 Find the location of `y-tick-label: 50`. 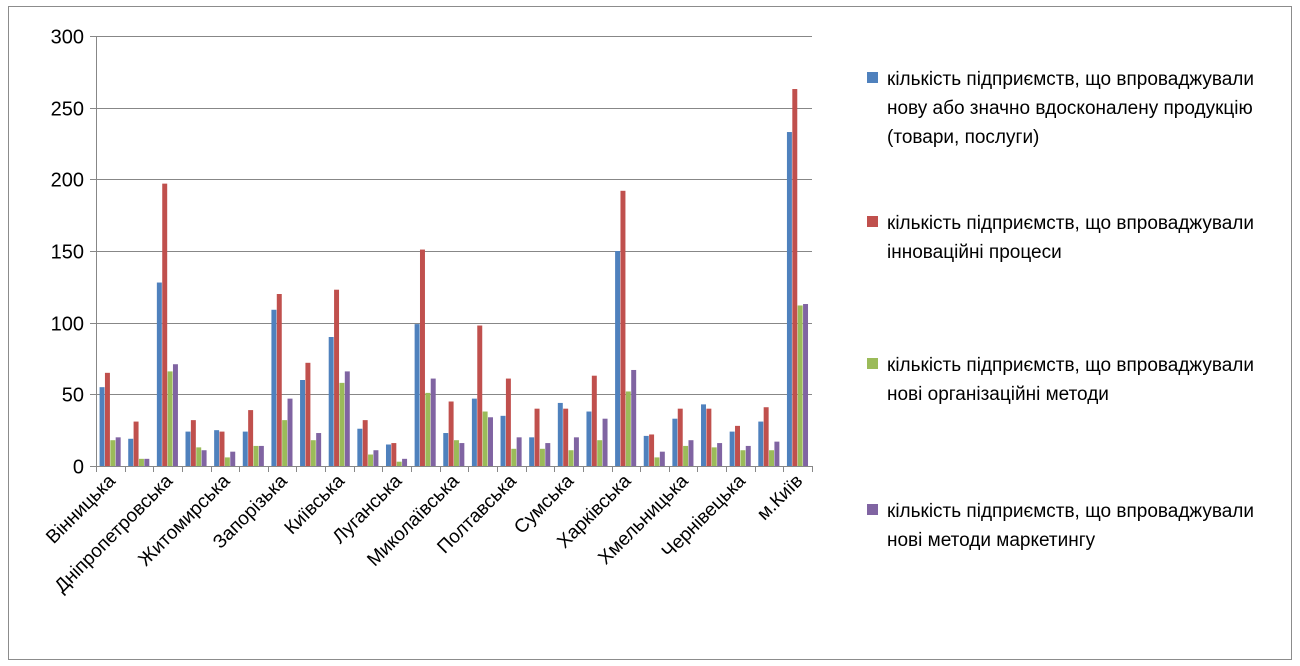

y-tick-label: 50 is located at coordinates (73, 396).